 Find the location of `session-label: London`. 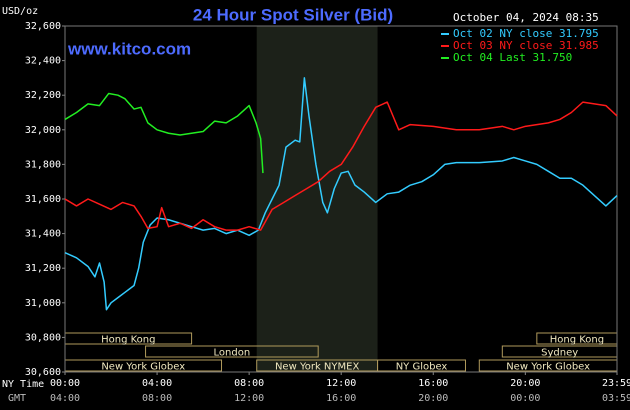

session-label: London is located at coordinates (232, 353).